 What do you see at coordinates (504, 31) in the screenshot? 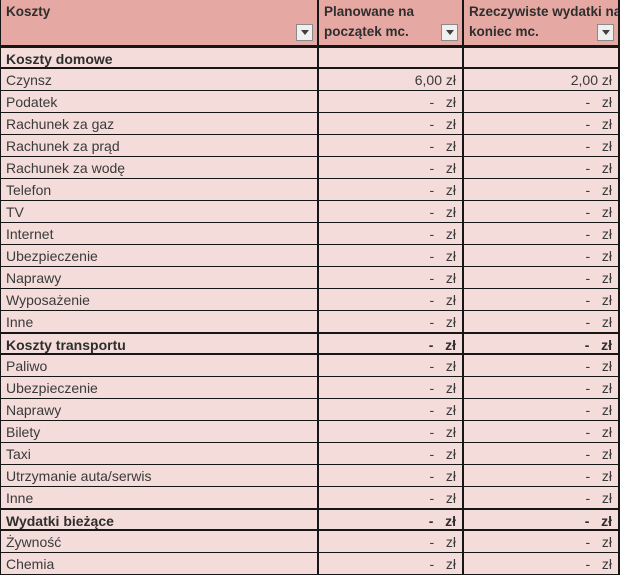
I see `header-label: koniec mc.` at bounding box center [504, 31].